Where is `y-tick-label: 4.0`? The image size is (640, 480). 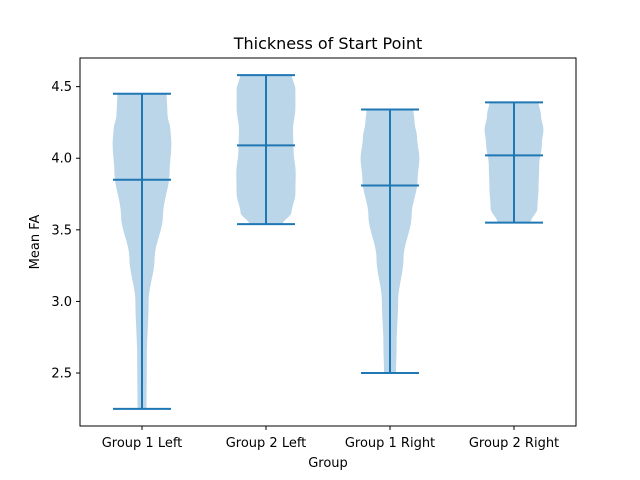
y-tick-label: 4.0 is located at coordinates (61, 159).